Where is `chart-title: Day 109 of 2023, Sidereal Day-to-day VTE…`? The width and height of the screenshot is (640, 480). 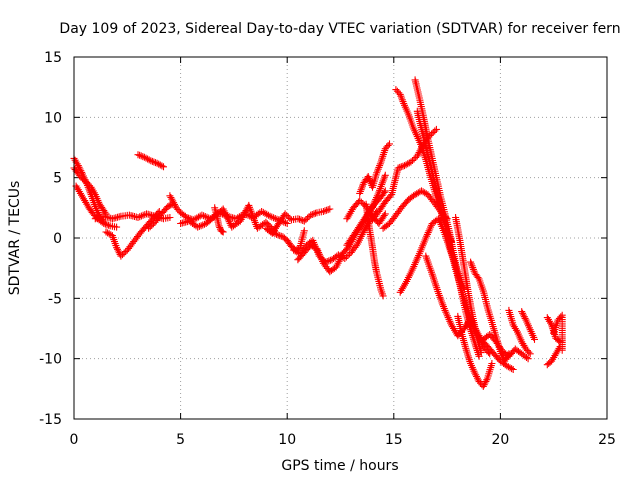
chart-title: Day 109 of 2023, Sidereal Day-to-day VTE… is located at coordinates (339, 29).